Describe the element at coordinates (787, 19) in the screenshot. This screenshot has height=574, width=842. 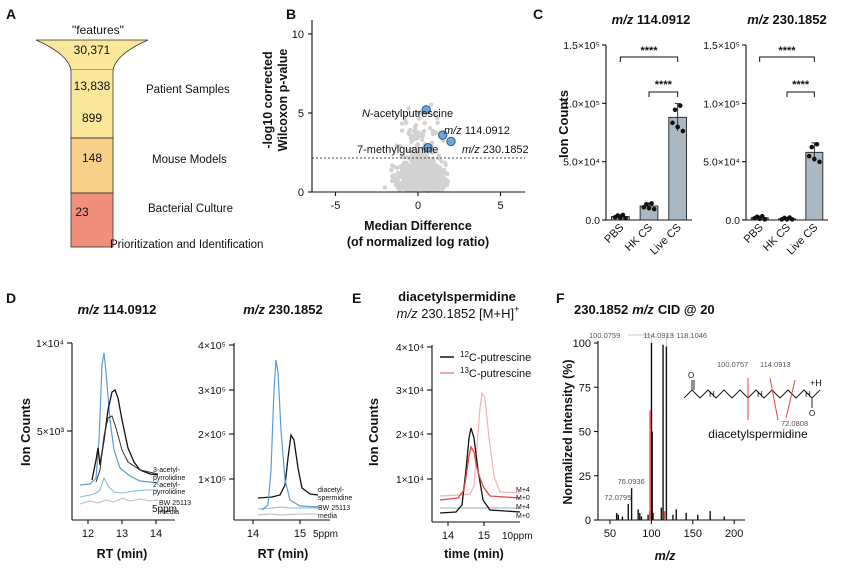
I see `bar-chart-2-title: m/z 230.1852` at that location.